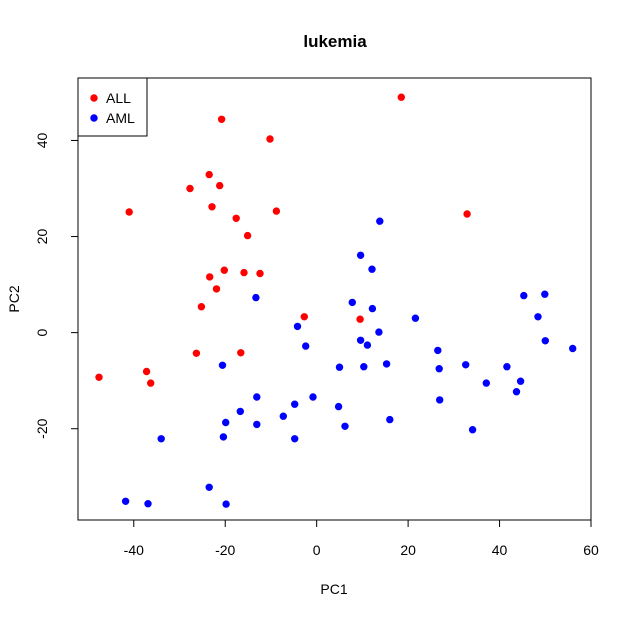 This screenshot has width=632, height=618. What do you see at coordinates (591, 550) in the screenshot?
I see `x-tick-label: 60` at bounding box center [591, 550].